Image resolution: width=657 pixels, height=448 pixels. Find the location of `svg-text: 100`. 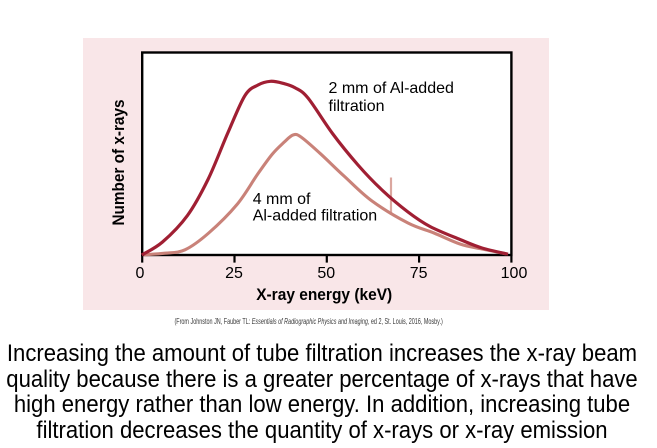

svg-text: 100 is located at coordinates (514, 273).